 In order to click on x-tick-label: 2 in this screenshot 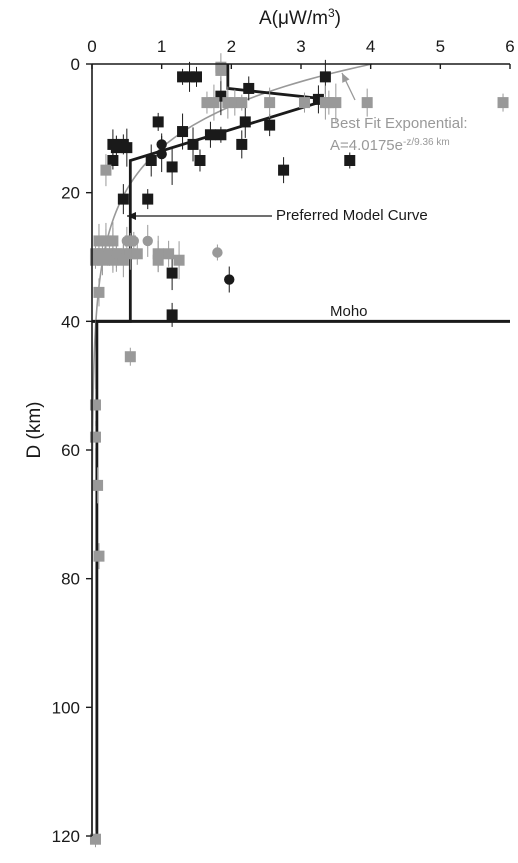, I will do `click(231, 46)`.